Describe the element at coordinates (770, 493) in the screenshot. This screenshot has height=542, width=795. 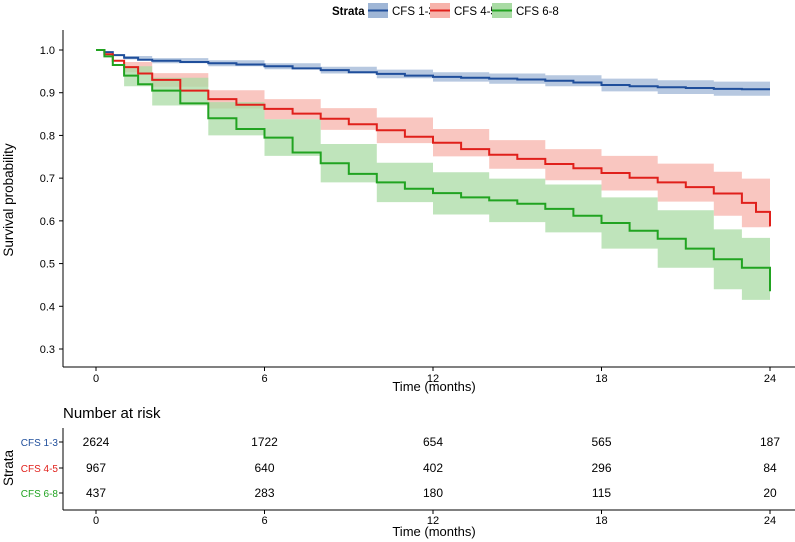
I see `risk-count: 20` at that location.